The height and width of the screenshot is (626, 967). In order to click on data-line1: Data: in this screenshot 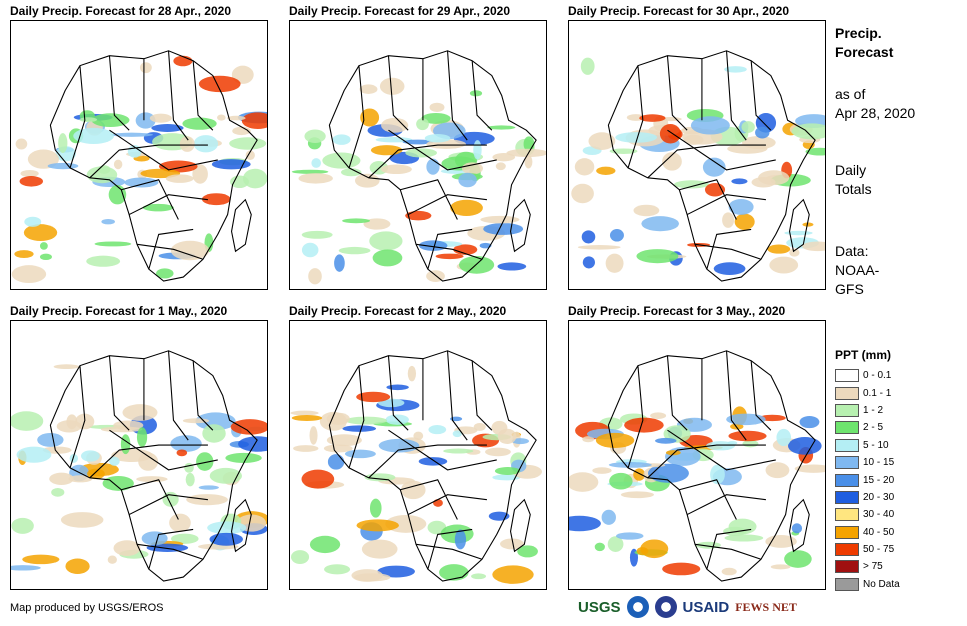, I will do `click(852, 251)`.